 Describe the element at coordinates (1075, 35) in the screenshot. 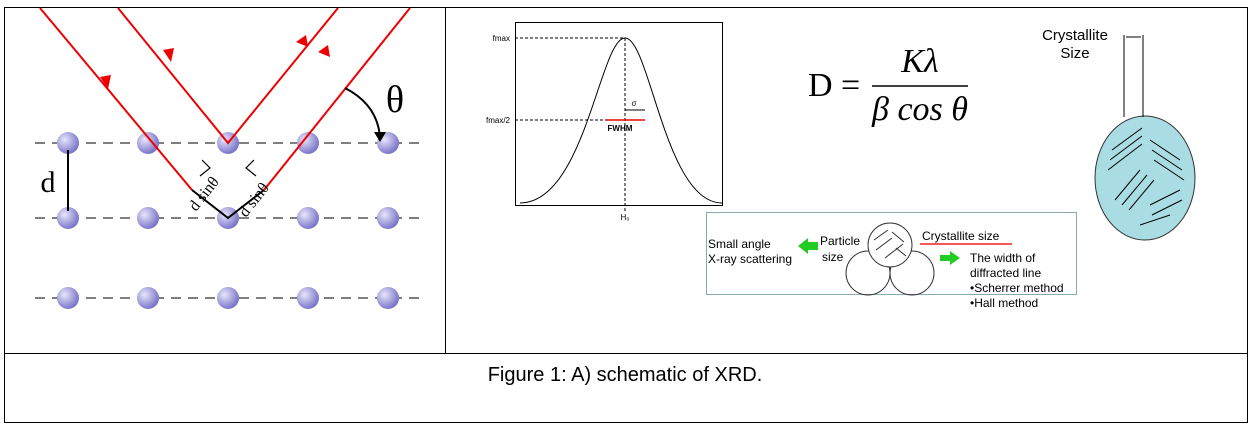

I see `crystallite-label: Crystallite` at that location.